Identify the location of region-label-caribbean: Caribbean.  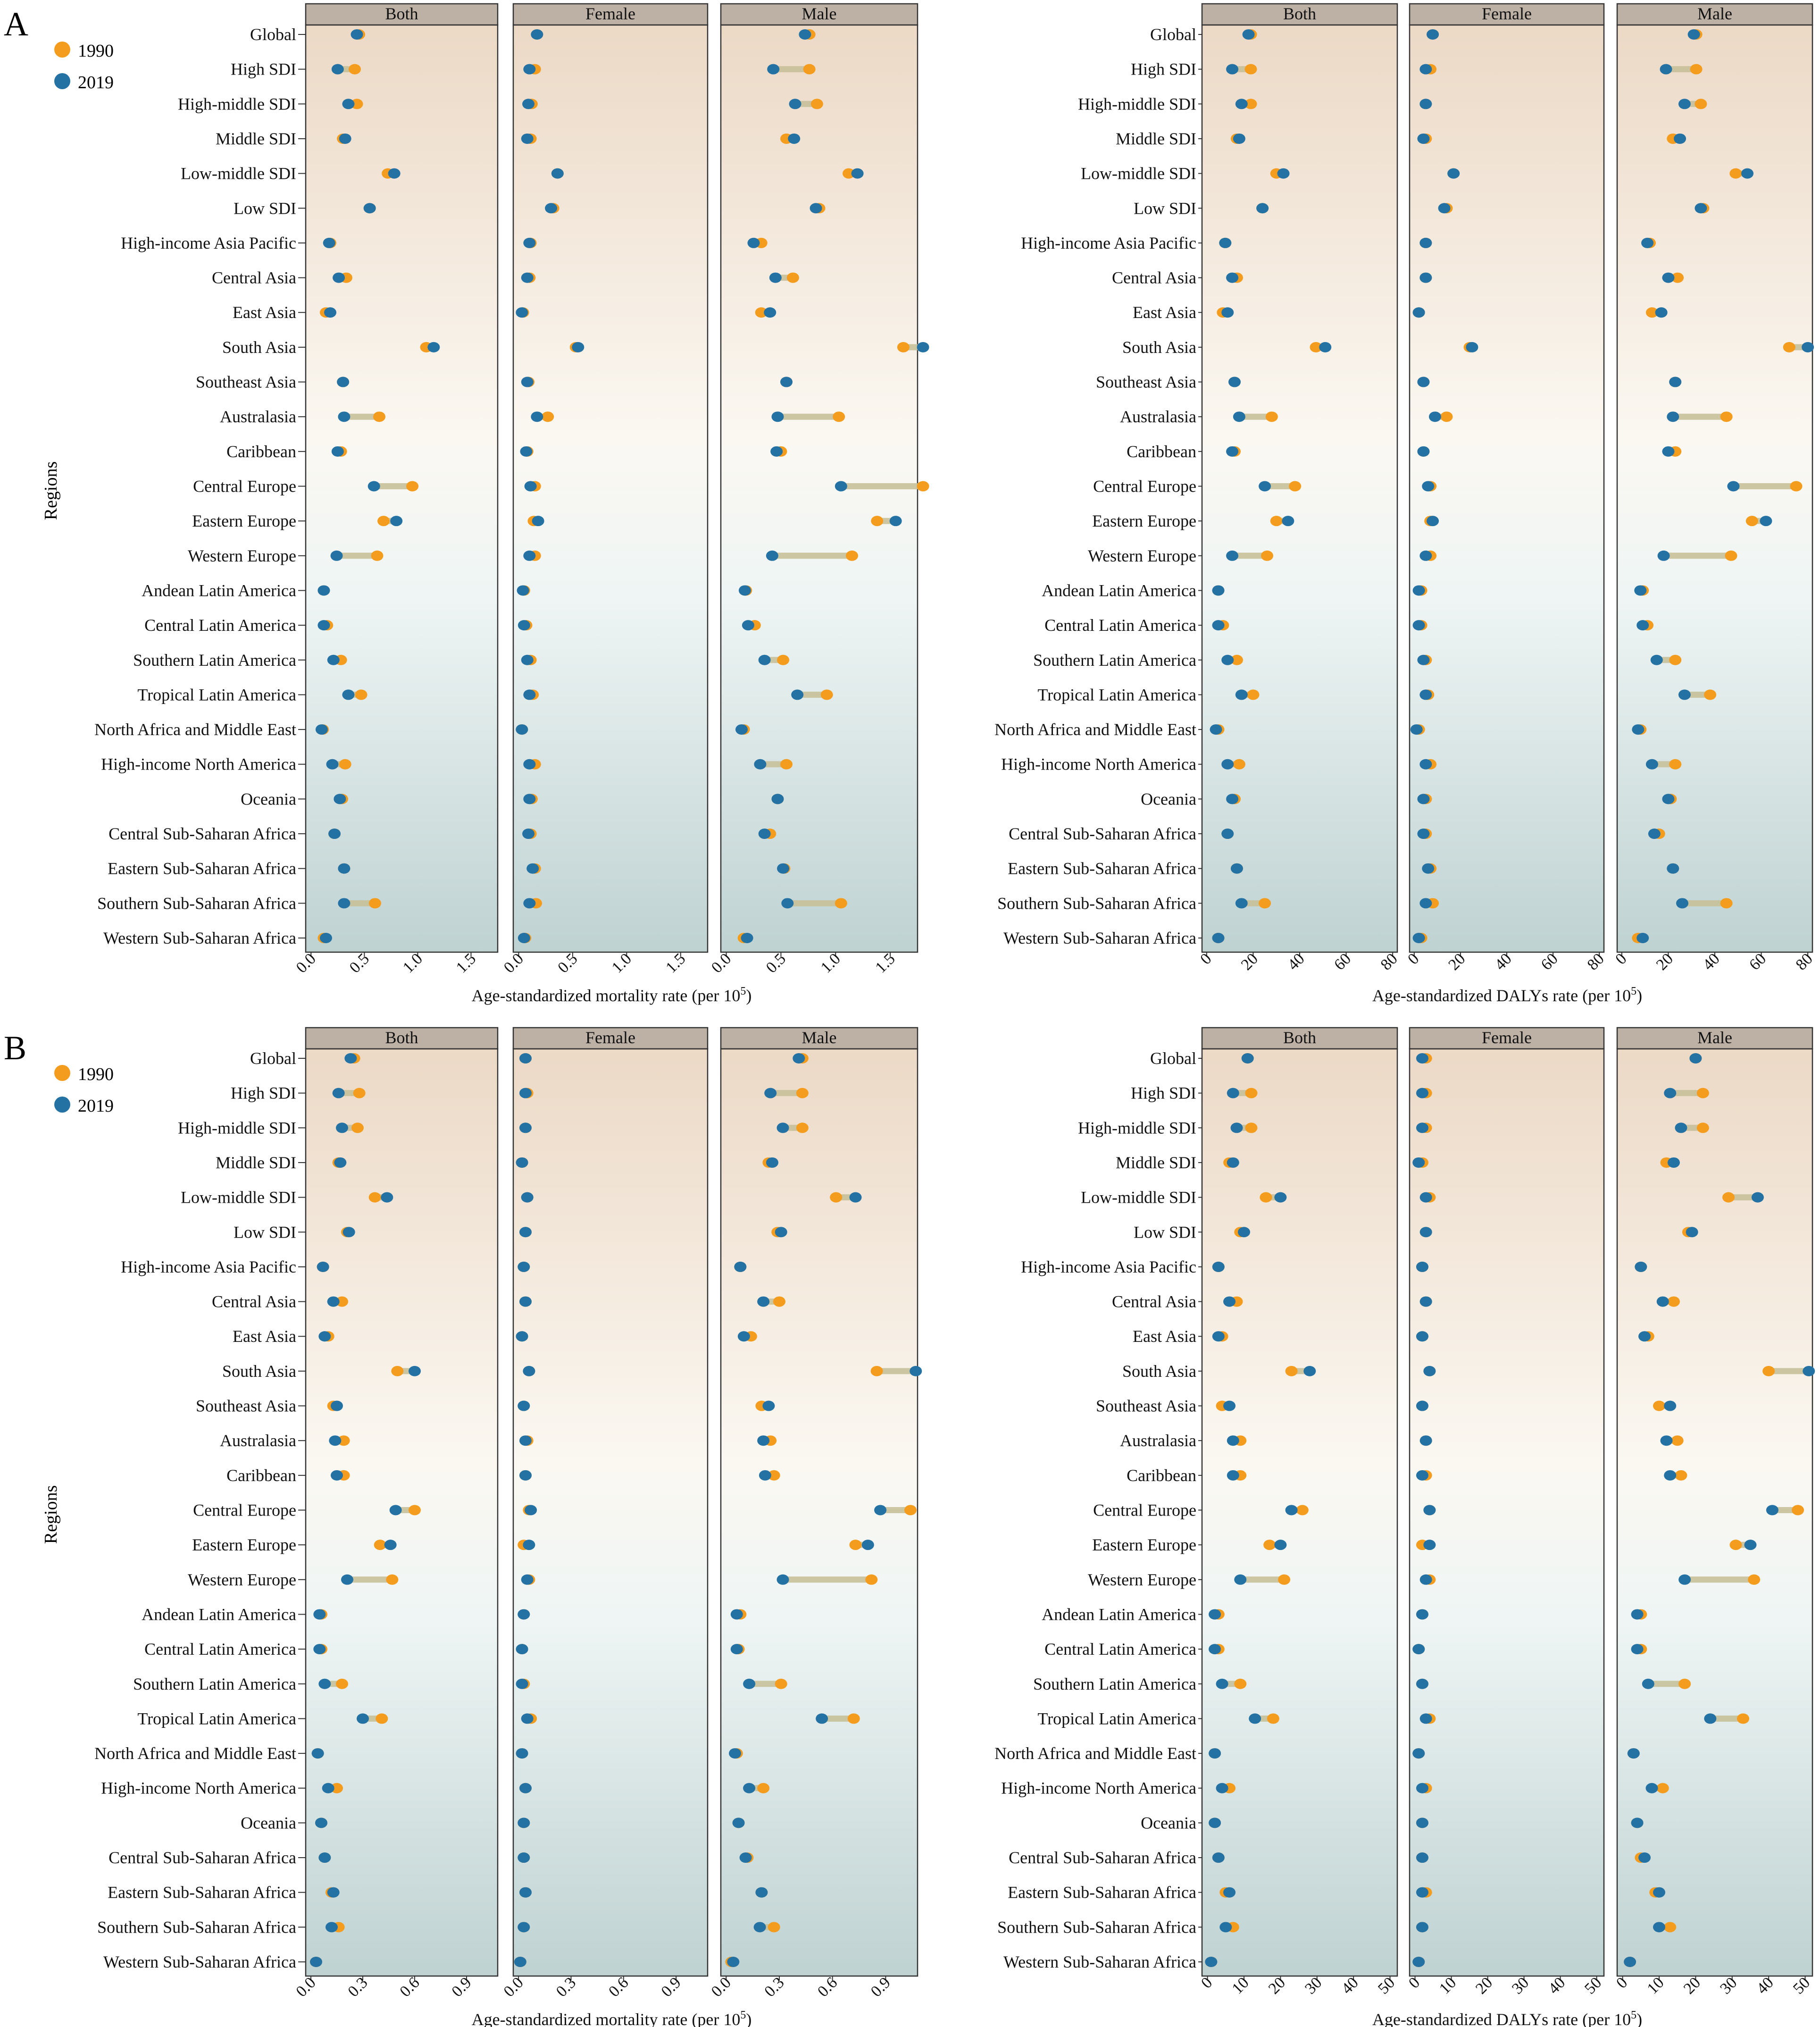
(261, 1476).